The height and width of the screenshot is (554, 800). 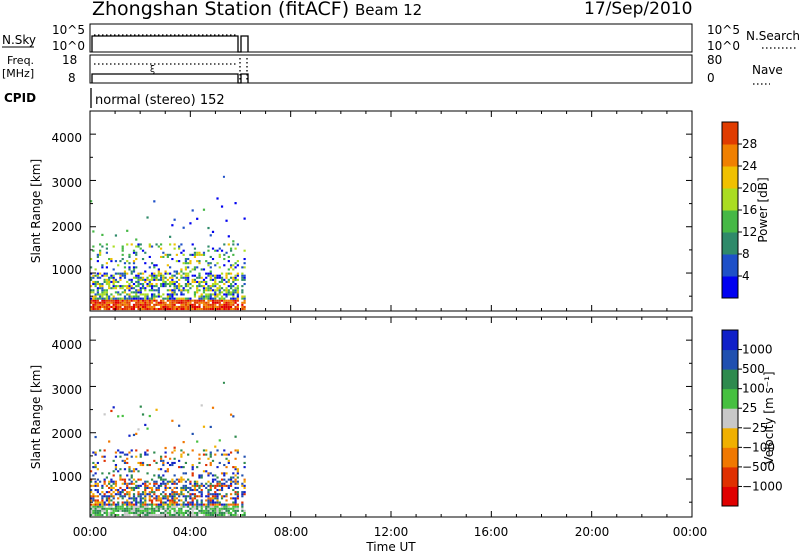 What do you see at coordinates (730, 199) in the screenshot?
I see `colorbar-segment` at bounding box center [730, 199].